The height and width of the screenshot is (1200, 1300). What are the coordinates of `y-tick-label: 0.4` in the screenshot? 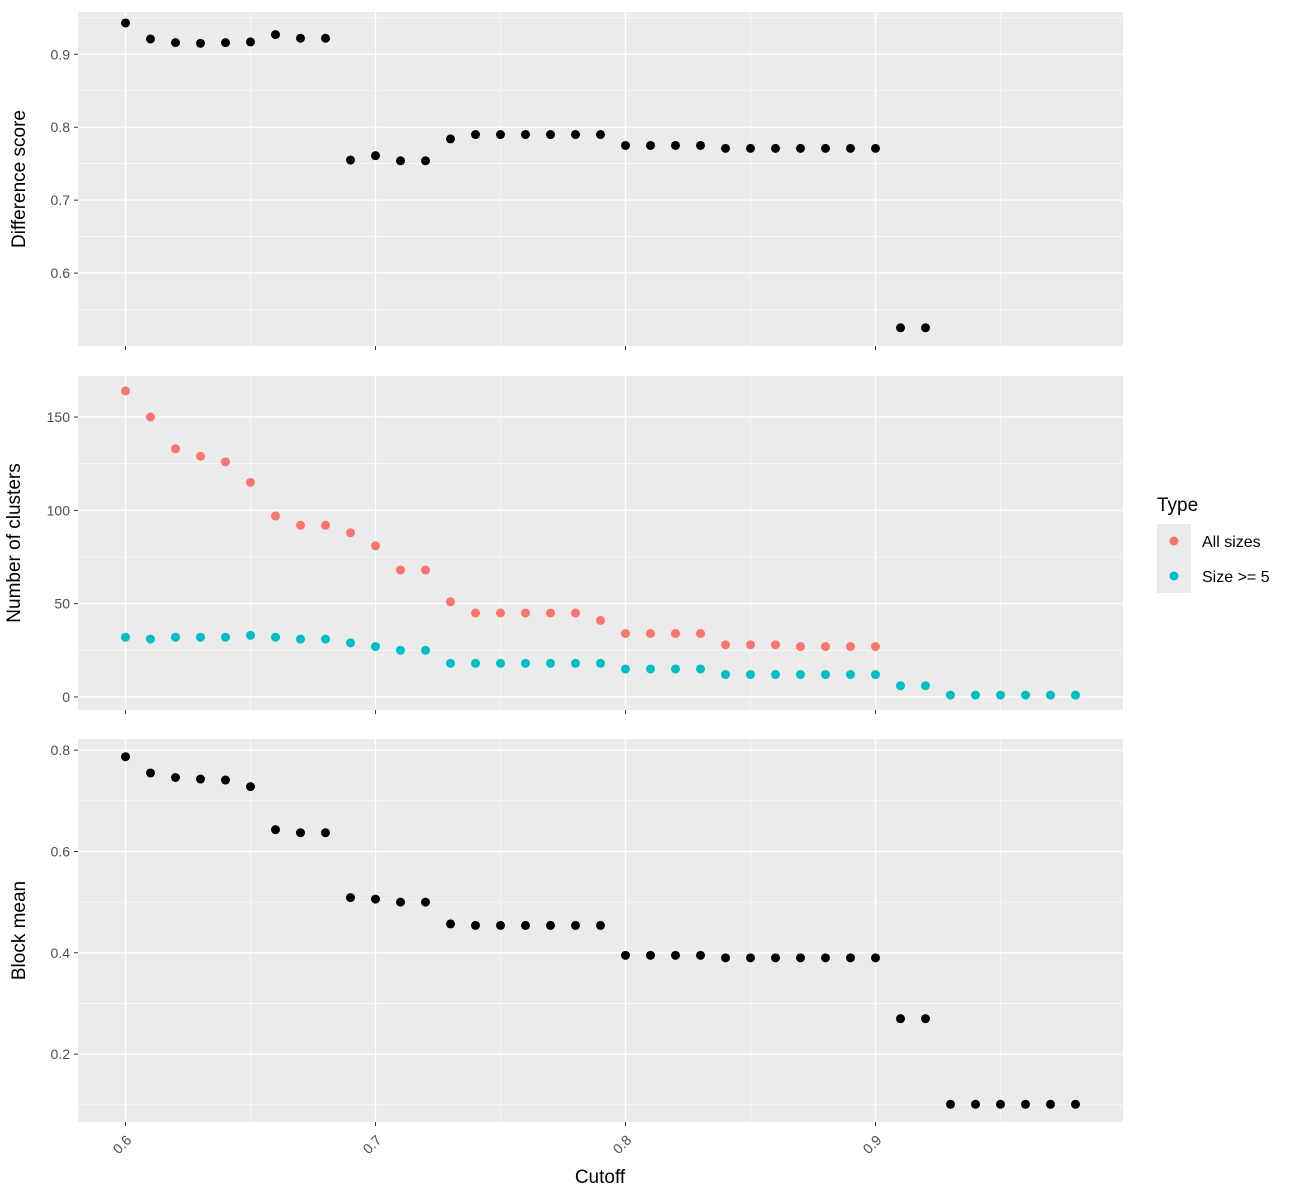 It's located at (61, 953).